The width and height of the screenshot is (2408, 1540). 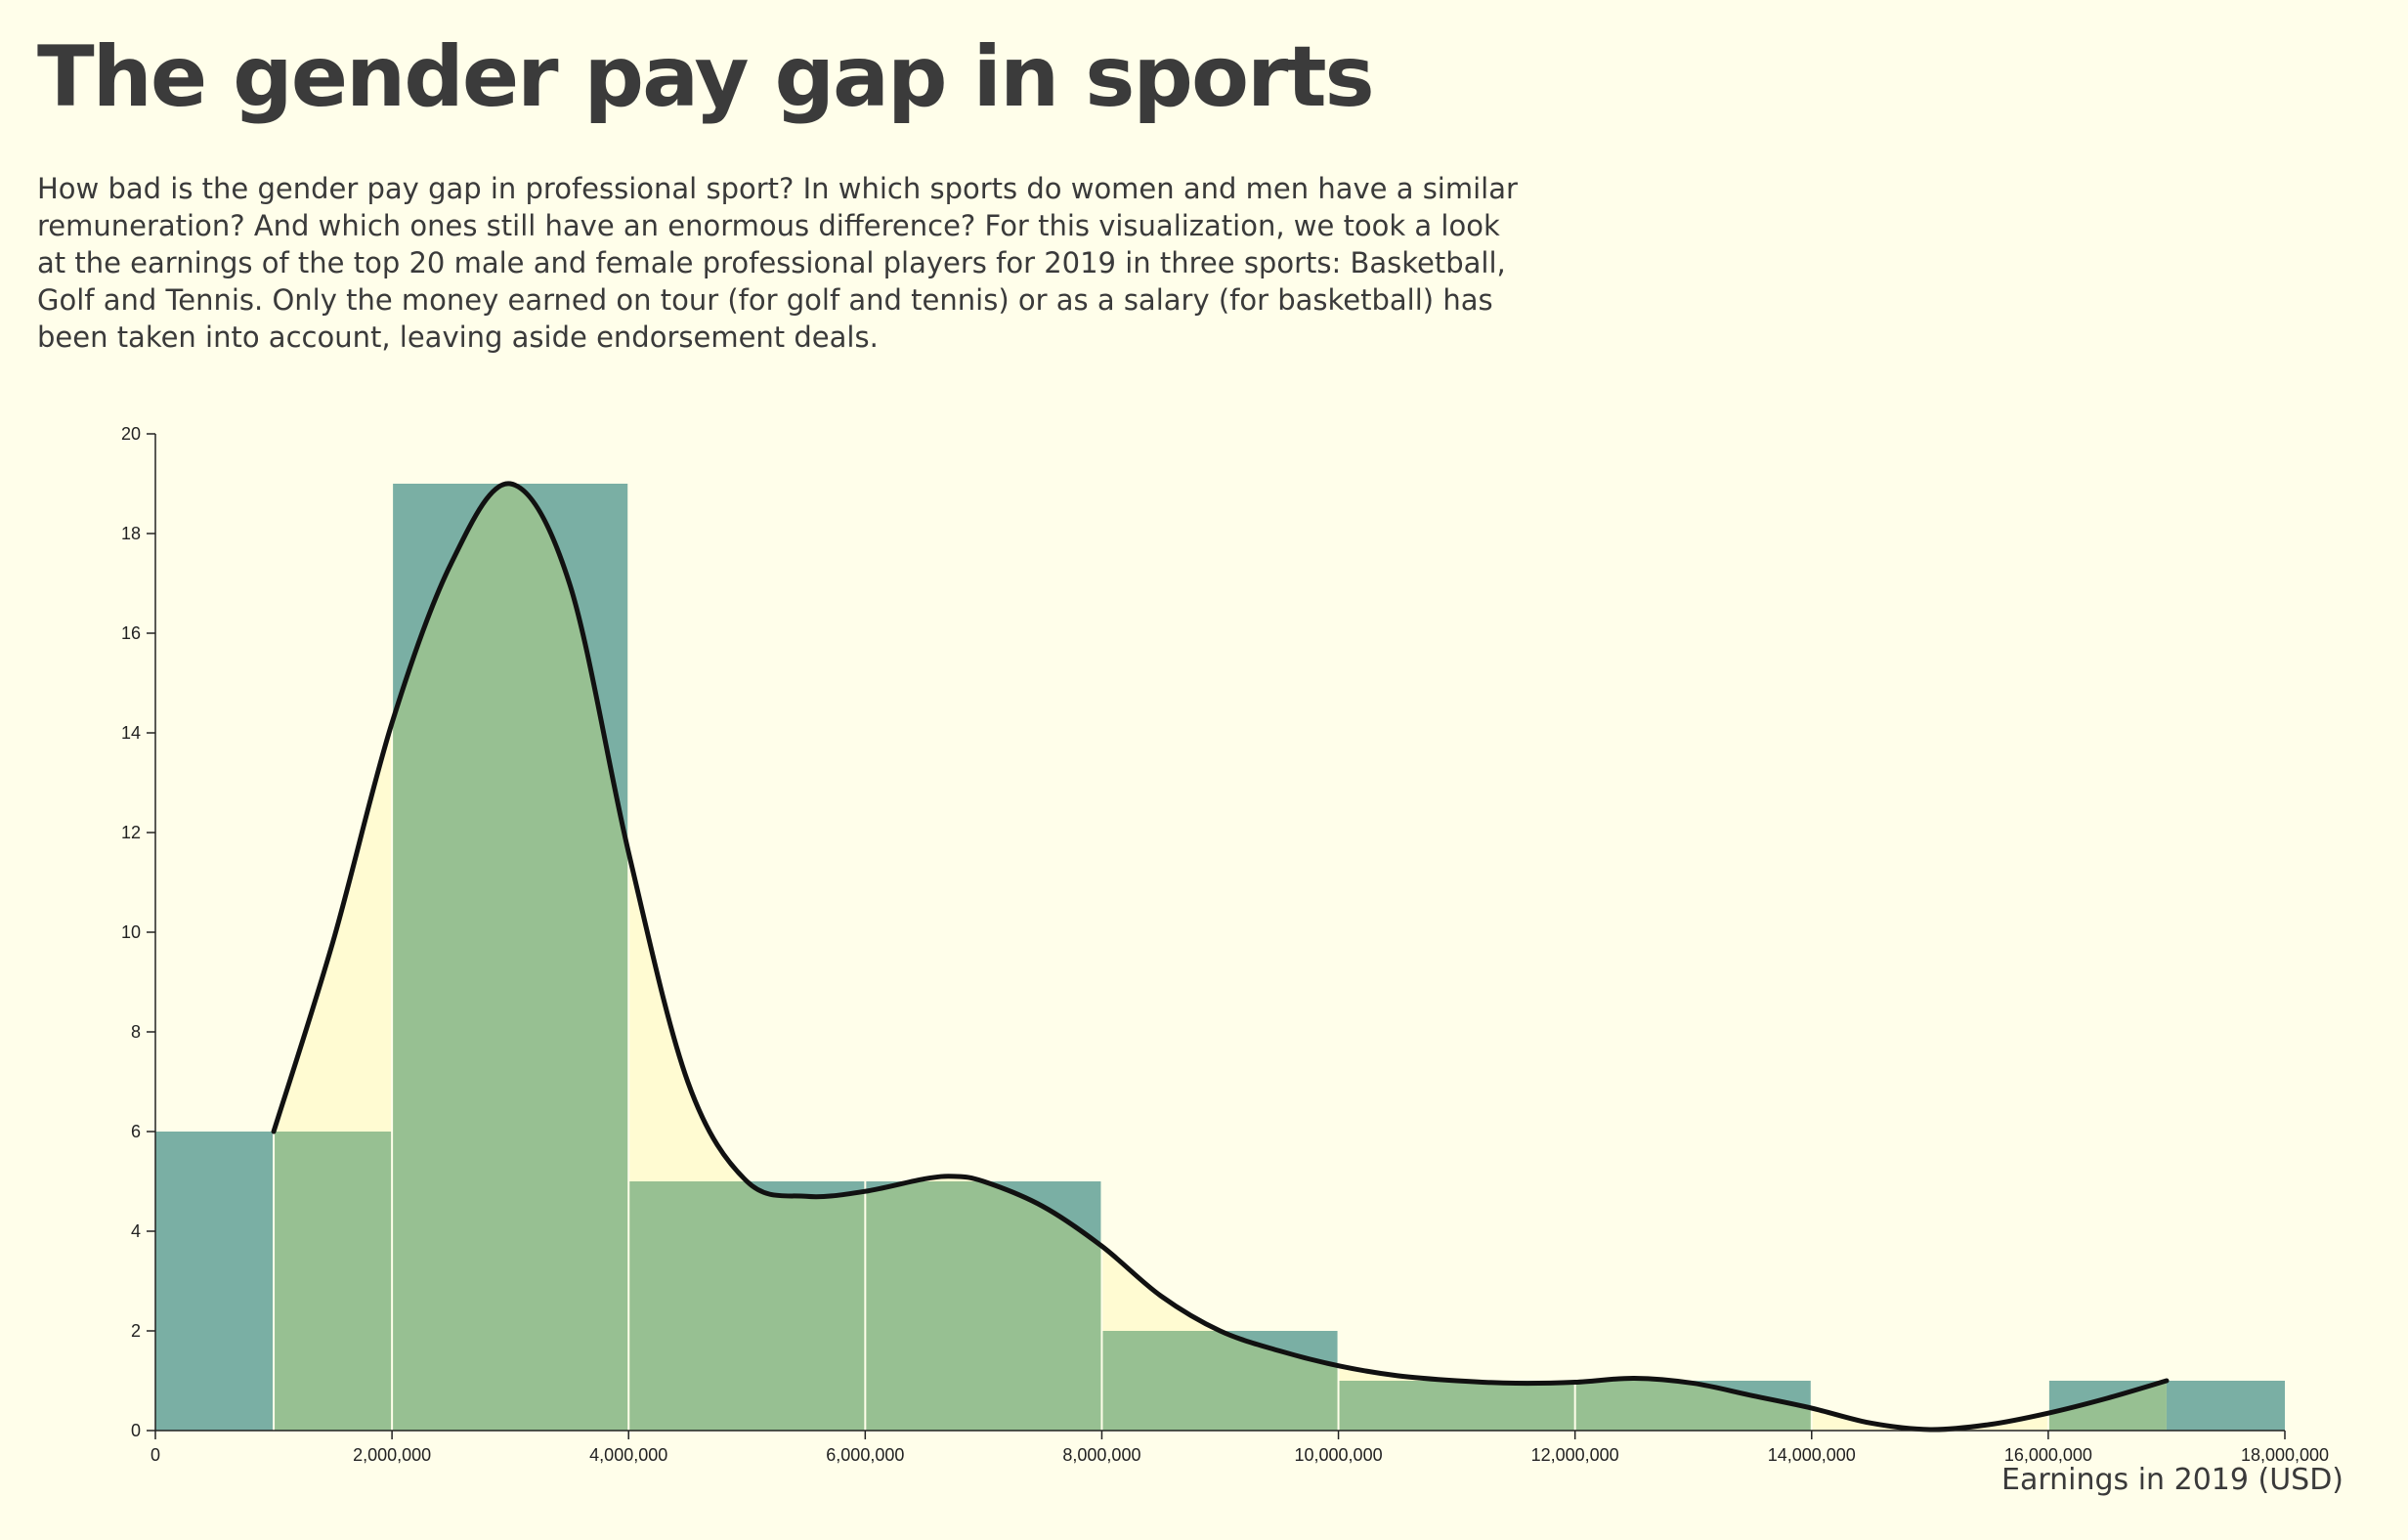 I want to click on y-tick-label: 0, so click(x=136, y=1430).